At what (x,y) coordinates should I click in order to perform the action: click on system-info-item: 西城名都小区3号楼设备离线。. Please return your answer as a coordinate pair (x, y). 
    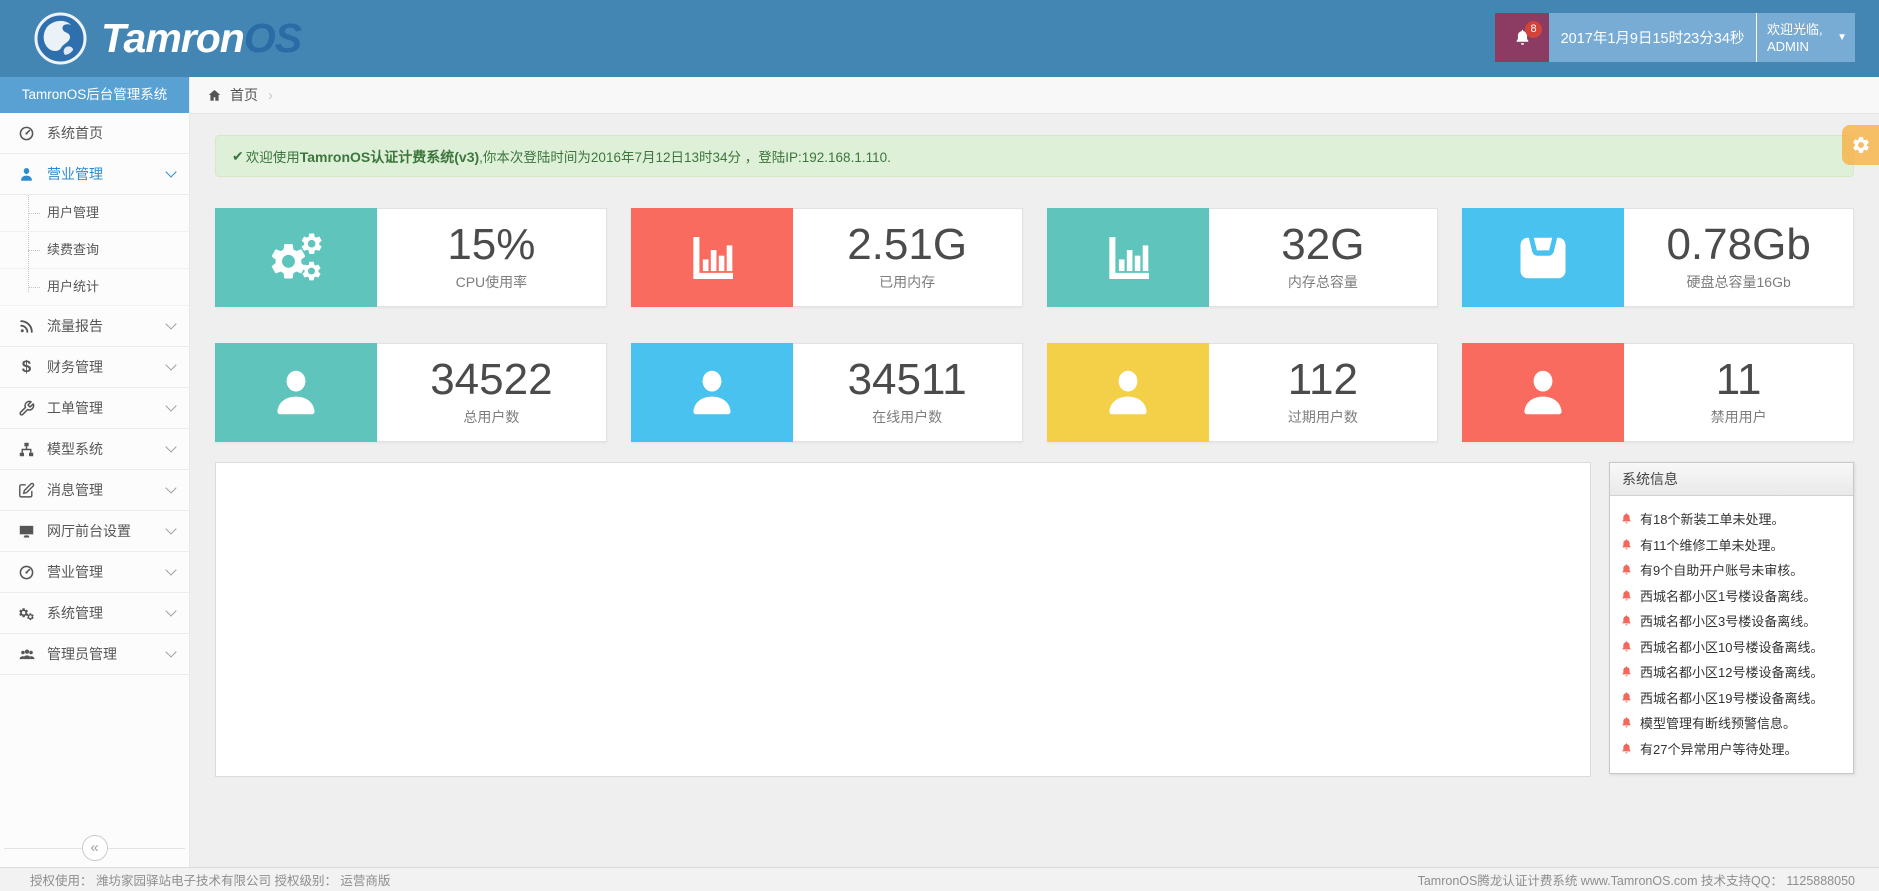
    Looking at the image, I should click on (1731, 621).